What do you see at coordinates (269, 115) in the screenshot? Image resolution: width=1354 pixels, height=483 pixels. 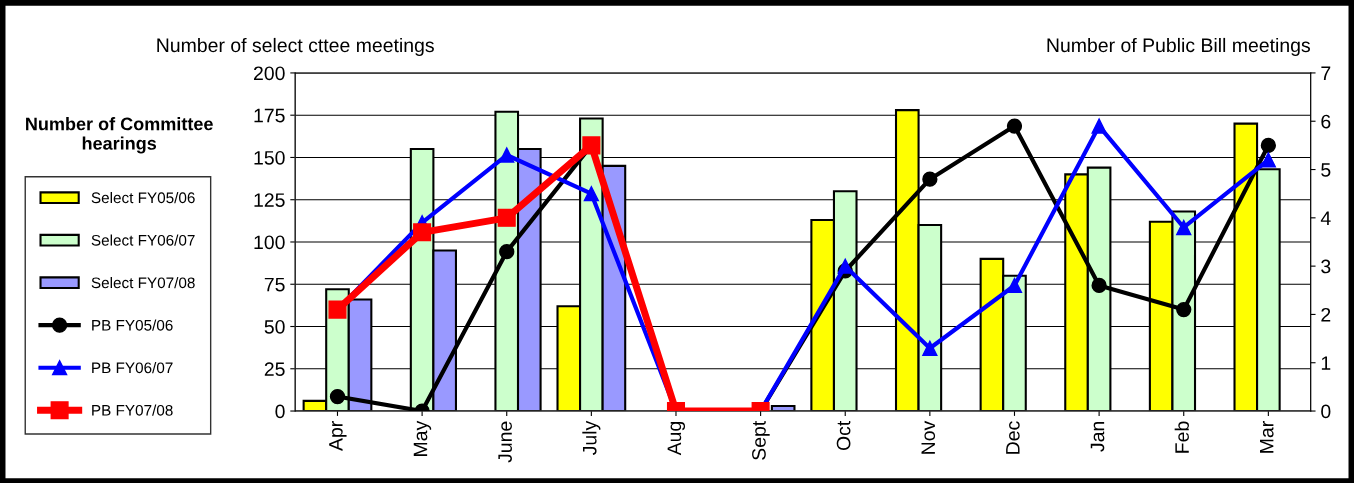 I see `y-tick-label: 175` at bounding box center [269, 115].